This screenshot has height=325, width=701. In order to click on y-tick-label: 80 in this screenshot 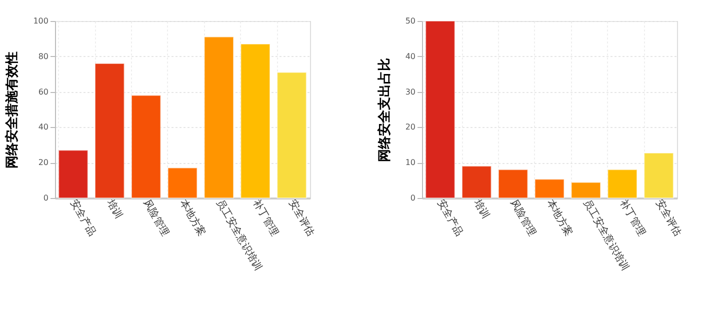, I will do `click(43, 56)`.